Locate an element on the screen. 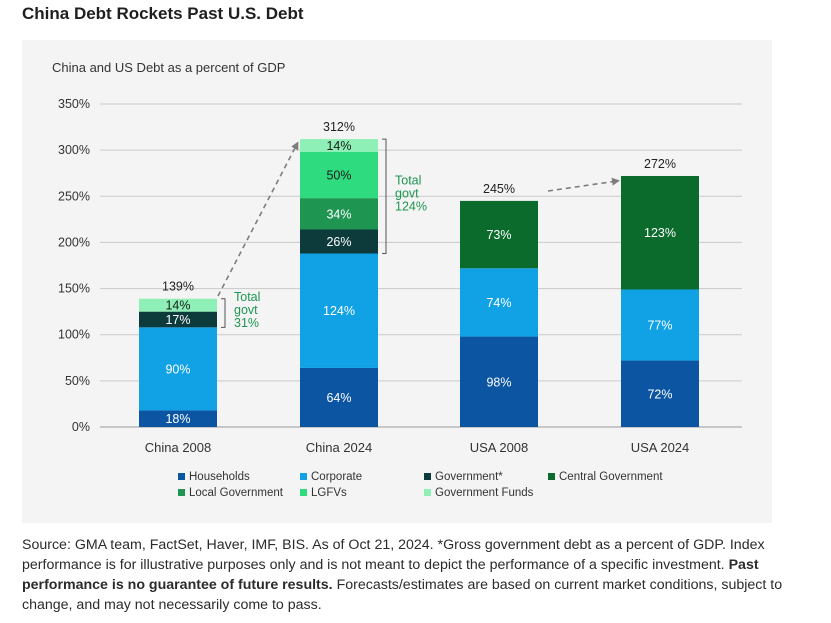  bar-local-government is located at coordinates (339, 214).